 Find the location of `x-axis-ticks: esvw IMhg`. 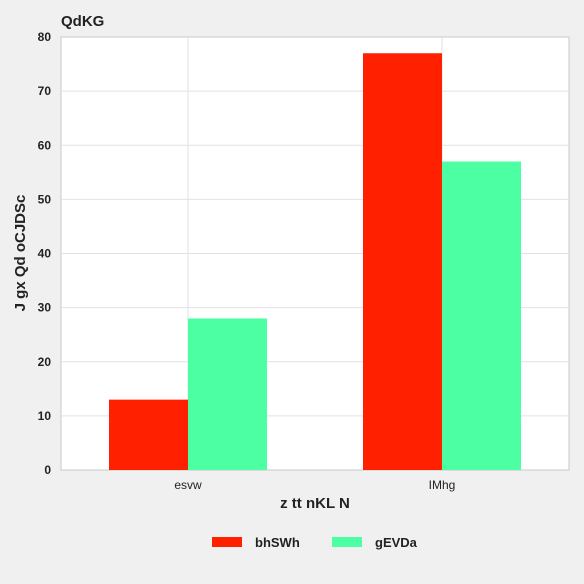

x-axis-ticks: esvw IMhg is located at coordinates (314, 485).